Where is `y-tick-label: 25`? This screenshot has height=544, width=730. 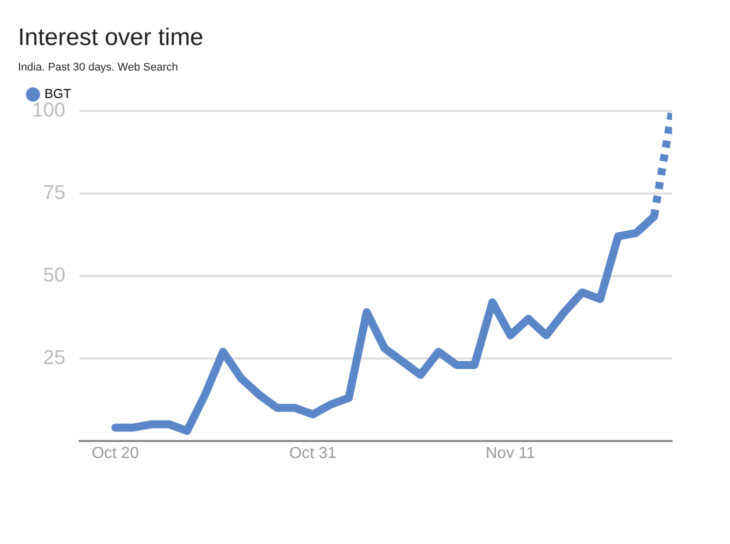
y-tick-label: 25 is located at coordinates (54, 357).